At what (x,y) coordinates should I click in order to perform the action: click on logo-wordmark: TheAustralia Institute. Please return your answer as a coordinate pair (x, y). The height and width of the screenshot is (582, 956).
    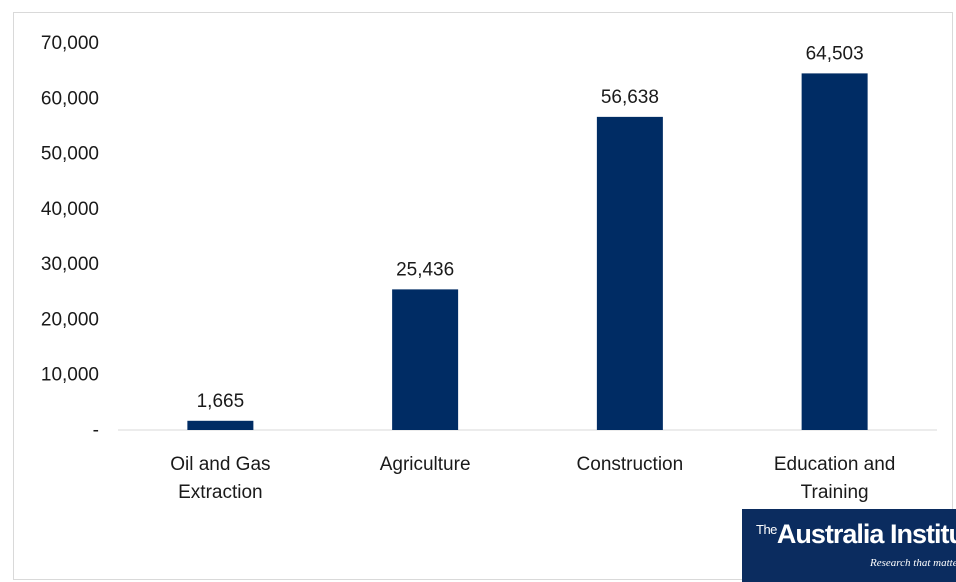
    Looking at the image, I should click on (856, 534).